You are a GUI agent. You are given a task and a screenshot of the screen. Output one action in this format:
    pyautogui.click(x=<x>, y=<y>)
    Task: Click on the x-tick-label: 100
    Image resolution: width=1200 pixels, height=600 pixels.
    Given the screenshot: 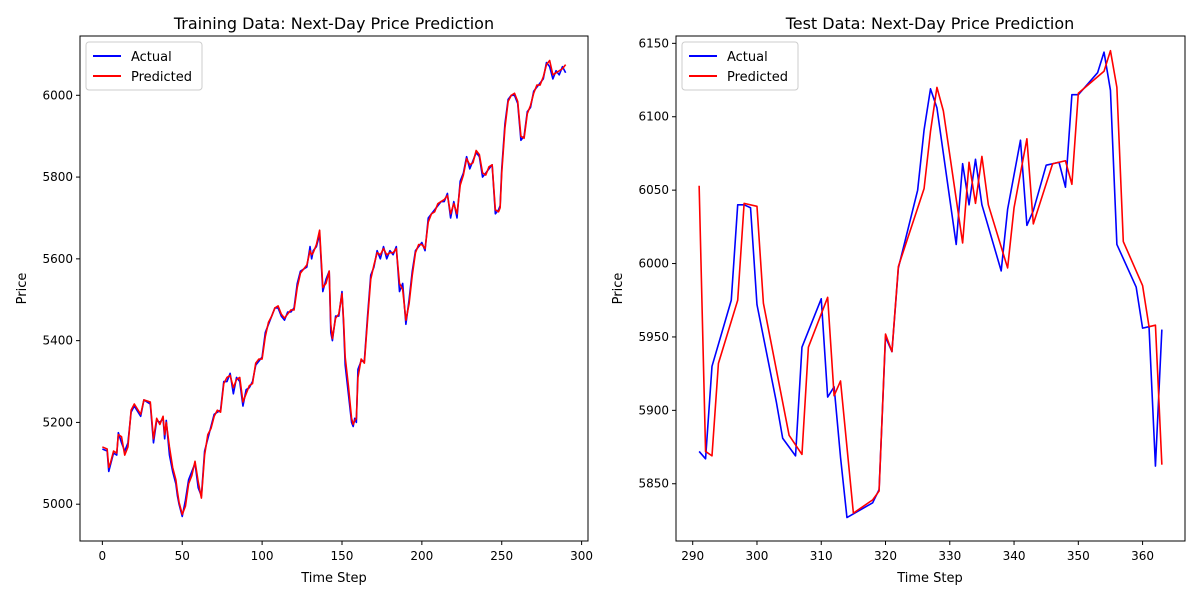 What is the action you would take?
    pyautogui.click(x=262, y=556)
    